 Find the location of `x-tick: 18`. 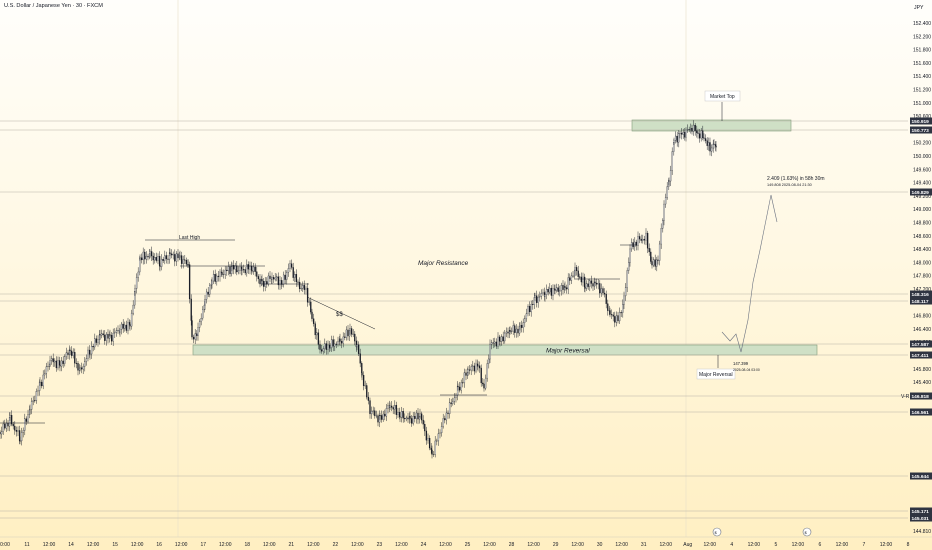

x-tick: 18 is located at coordinates (247, 545).